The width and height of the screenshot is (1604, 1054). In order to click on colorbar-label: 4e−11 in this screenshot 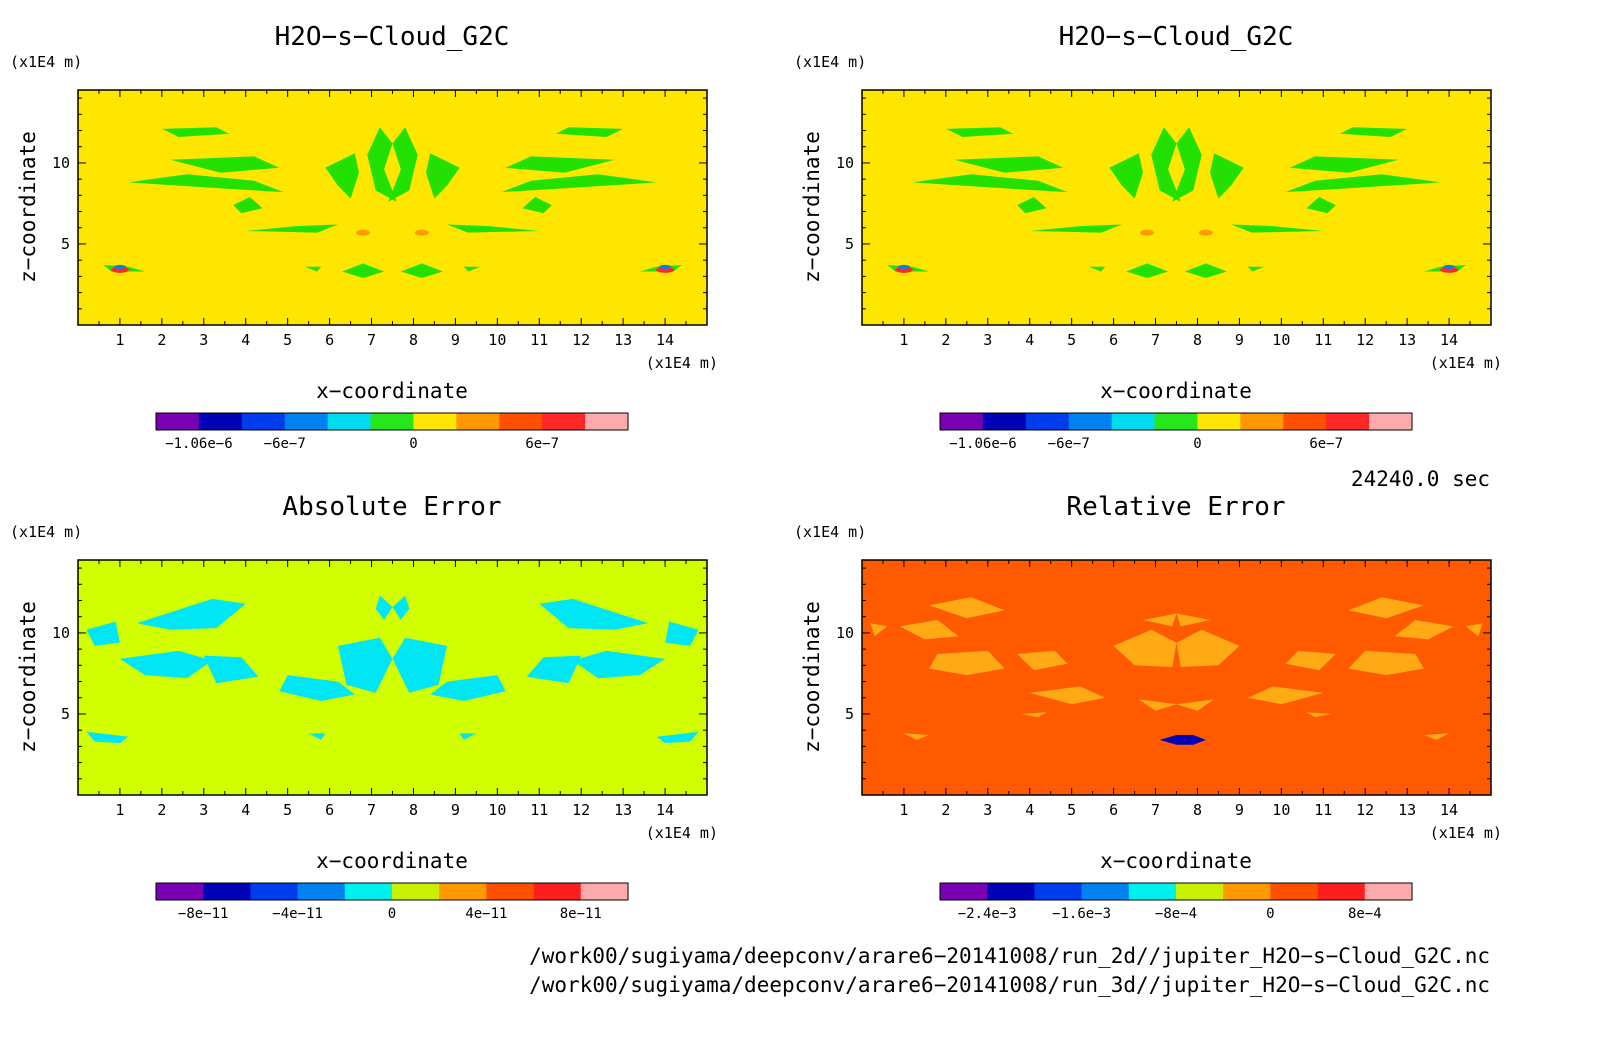, I will do `click(486, 914)`.